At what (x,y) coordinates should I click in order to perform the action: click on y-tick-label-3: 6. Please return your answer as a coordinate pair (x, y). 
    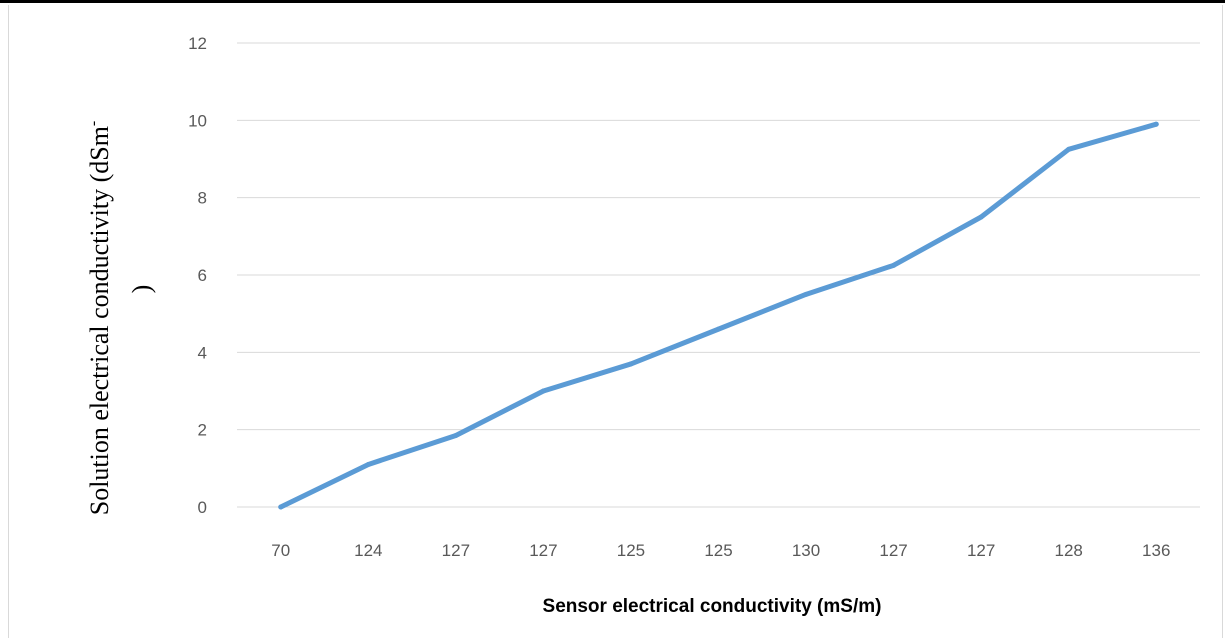
    Looking at the image, I should click on (202, 275).